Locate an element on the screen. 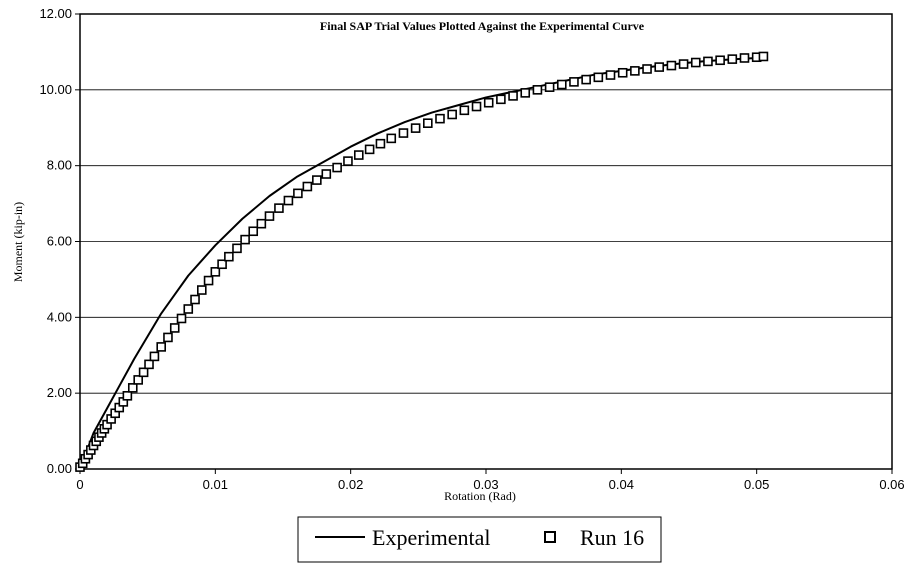 This screenshot has width=912, height=582. y-tick-label: 4.00 is located at coordinates (59, 316).